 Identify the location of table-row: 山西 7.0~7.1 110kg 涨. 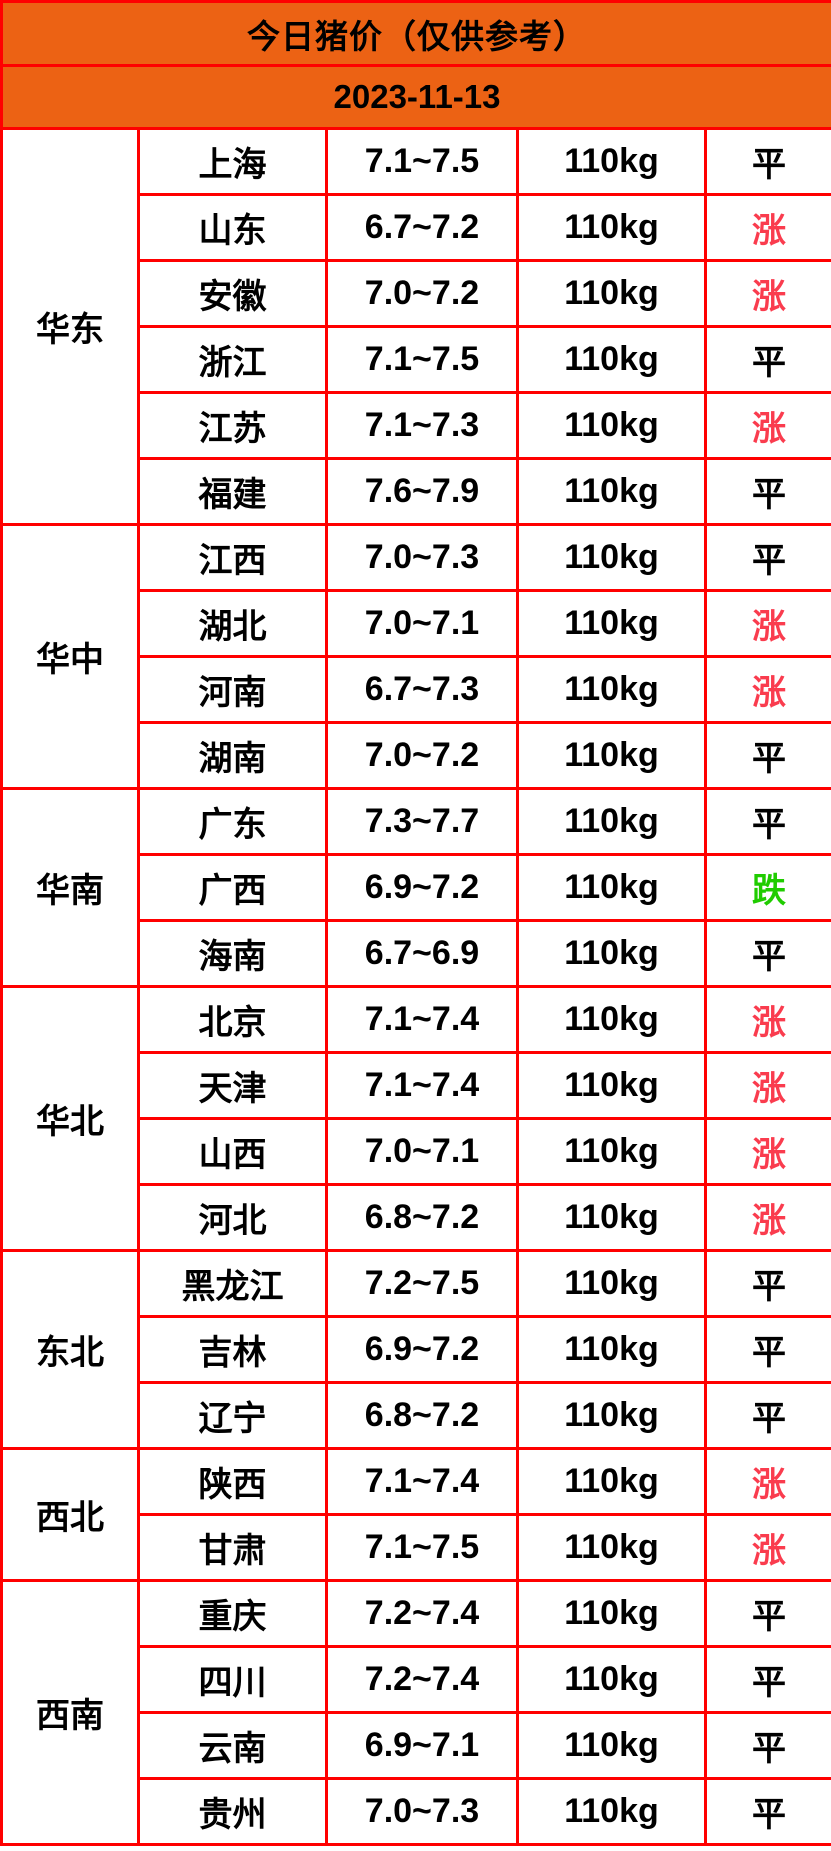
(416, 1151).